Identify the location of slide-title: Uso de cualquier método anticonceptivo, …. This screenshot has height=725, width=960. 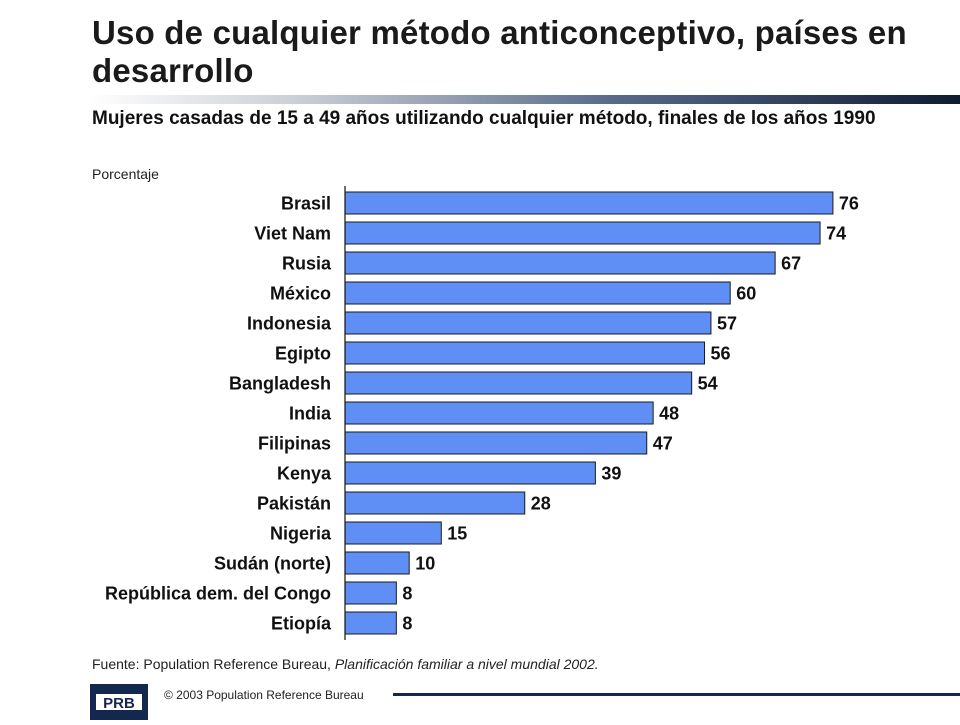
(499, 51).